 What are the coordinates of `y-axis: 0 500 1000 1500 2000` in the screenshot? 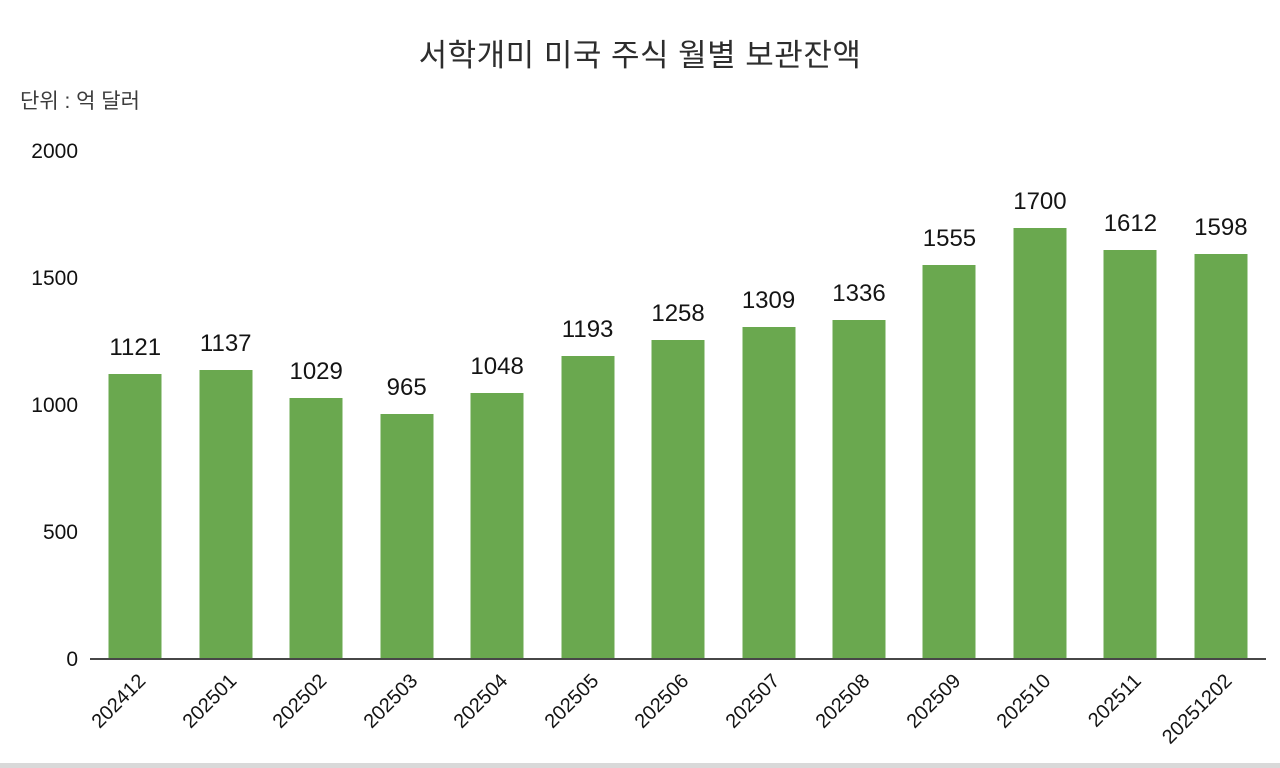 It's located at (53, 405).